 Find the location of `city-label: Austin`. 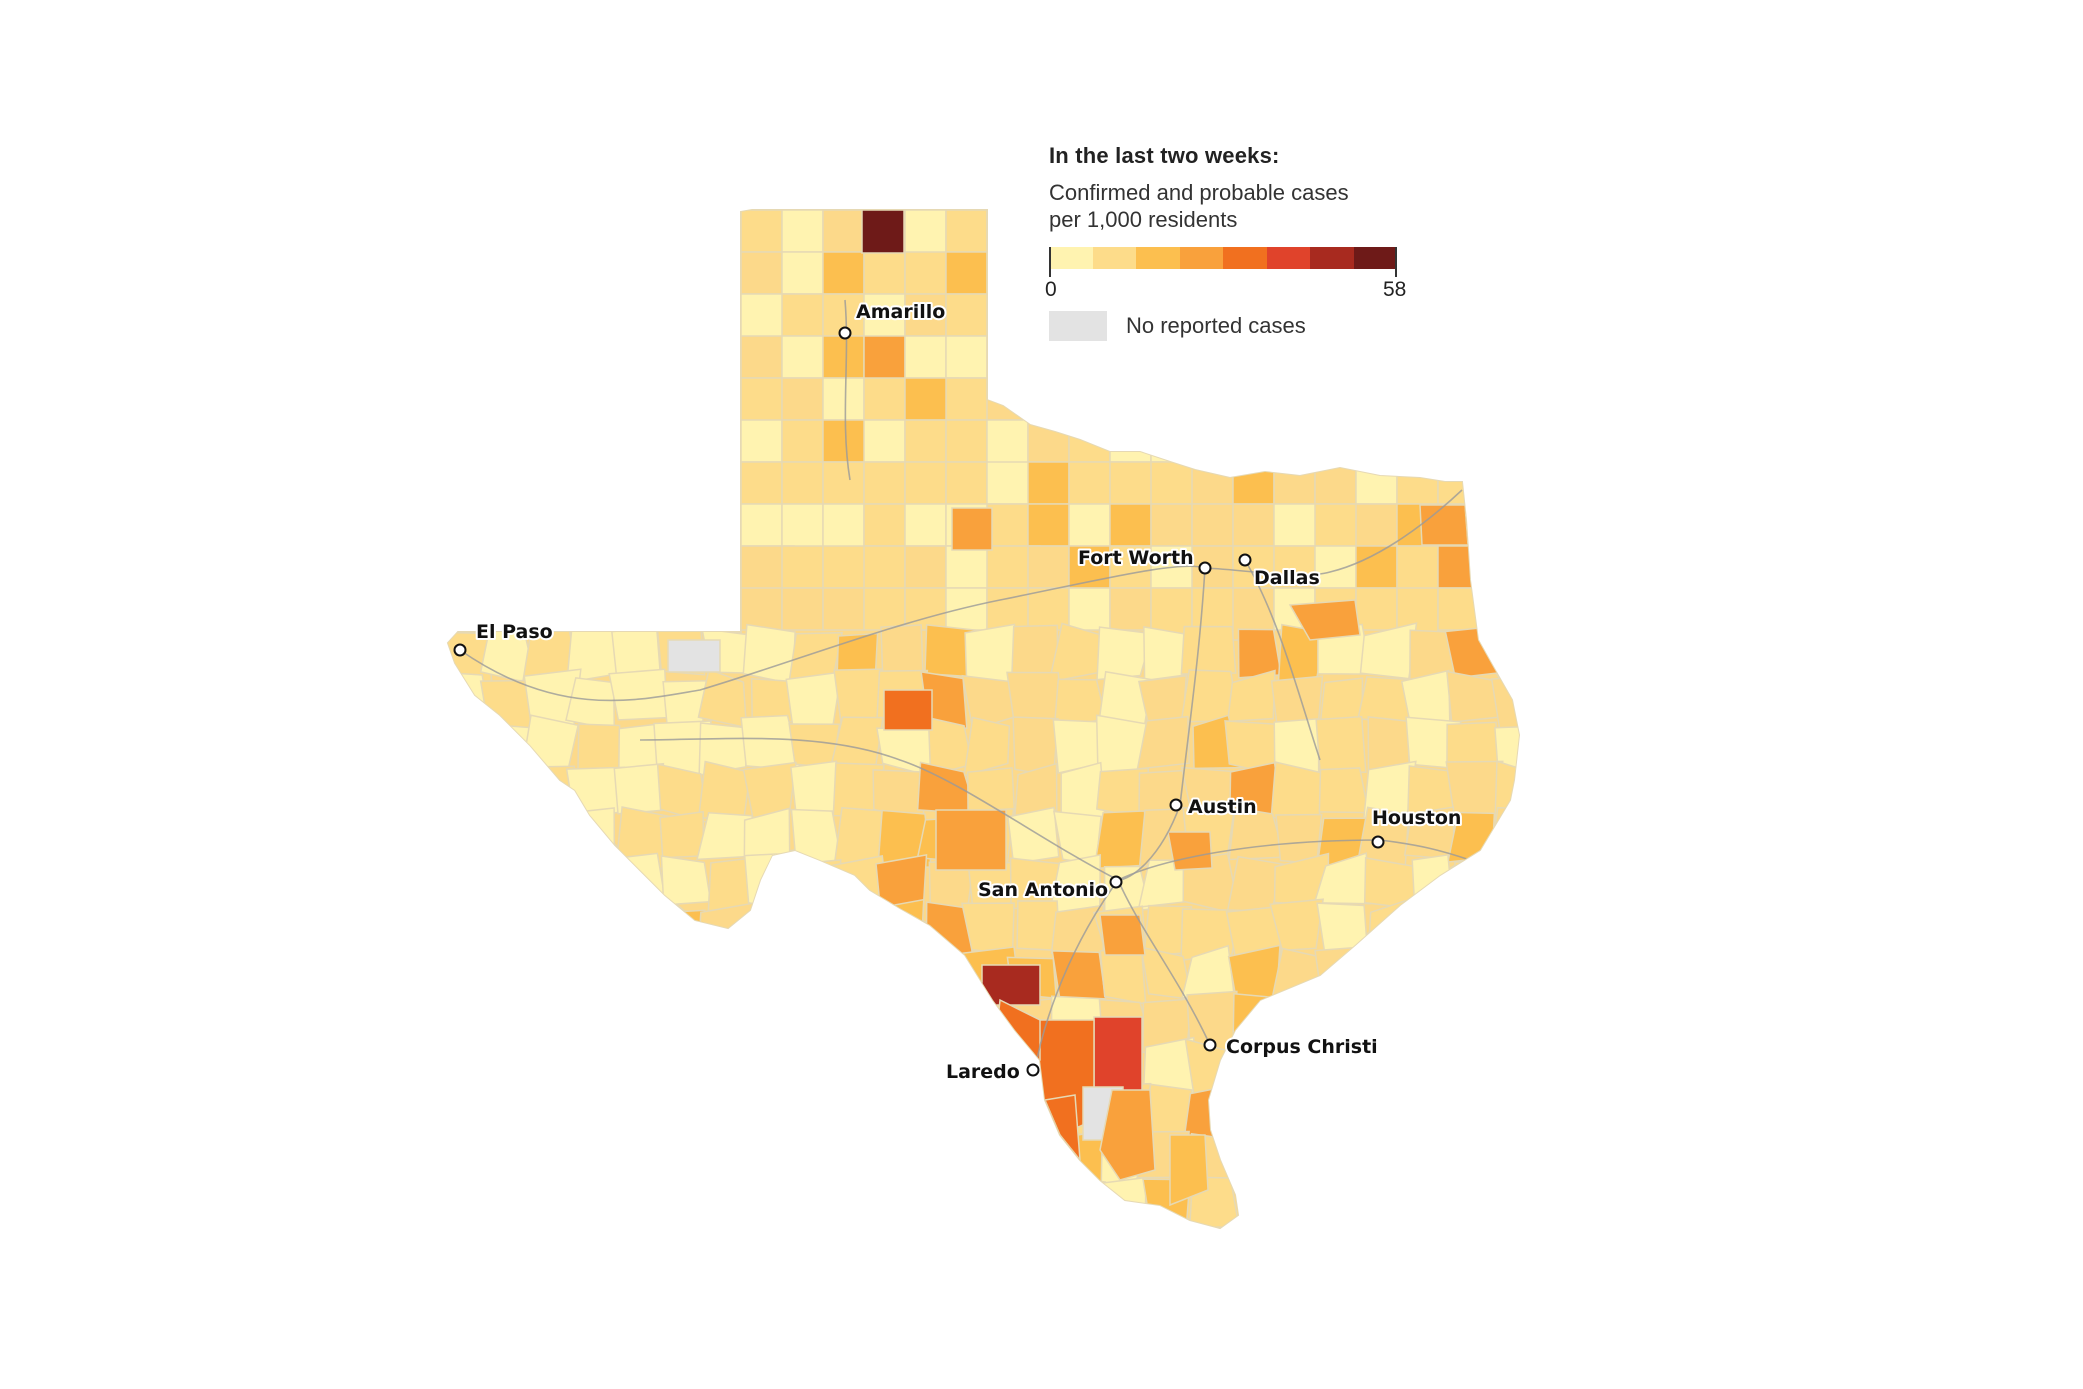

city-label: Austin is located at coordinates (1222, 807).